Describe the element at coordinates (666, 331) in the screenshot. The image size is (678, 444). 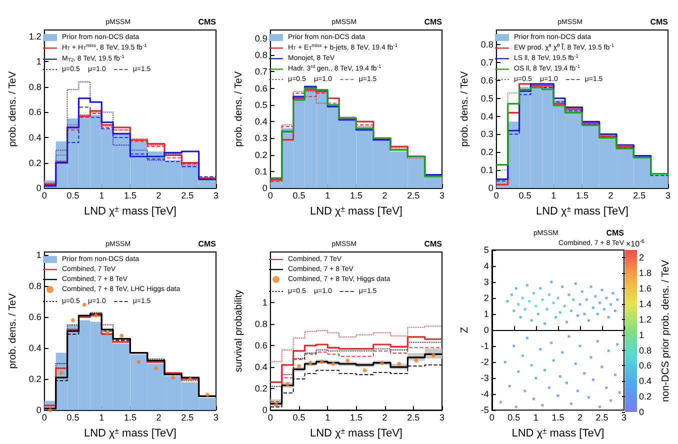
I see `color-bar-title: non-DCS prior prob. dens. / TeV` at that location.